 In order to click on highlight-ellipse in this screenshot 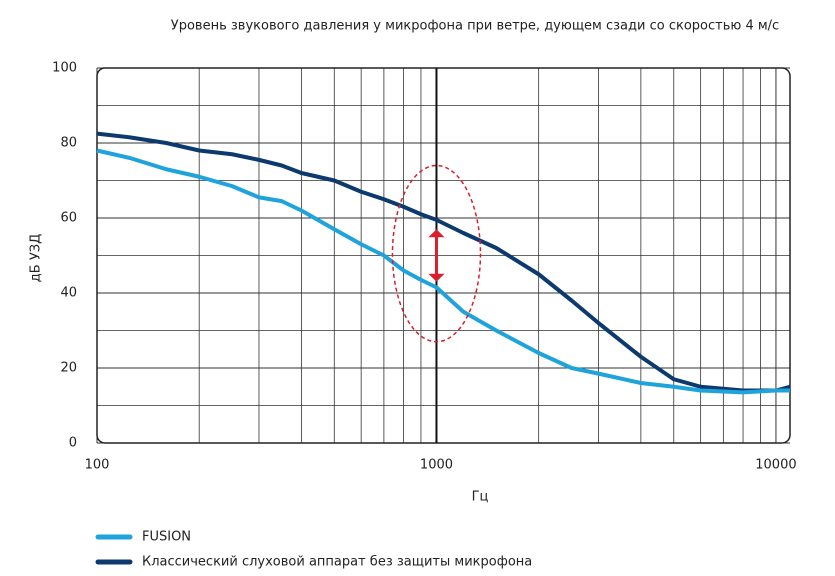, I will do `click(436, 253)`.